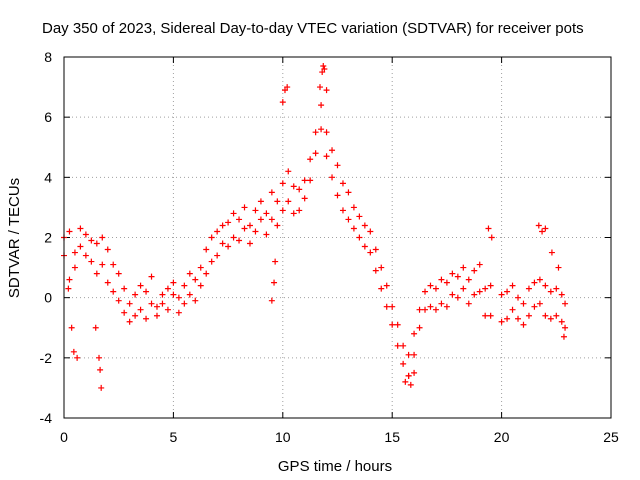 The width and height of the screenshot is (640, 480). I want to click on x-tick-label: 10, so click(283, 437).